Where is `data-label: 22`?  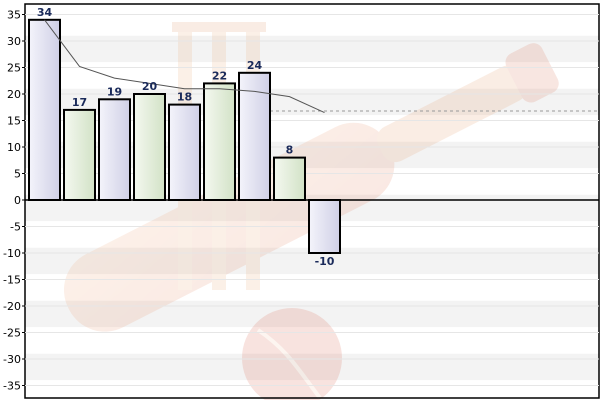 data-label: 22 is located at coordinates (219, 75).